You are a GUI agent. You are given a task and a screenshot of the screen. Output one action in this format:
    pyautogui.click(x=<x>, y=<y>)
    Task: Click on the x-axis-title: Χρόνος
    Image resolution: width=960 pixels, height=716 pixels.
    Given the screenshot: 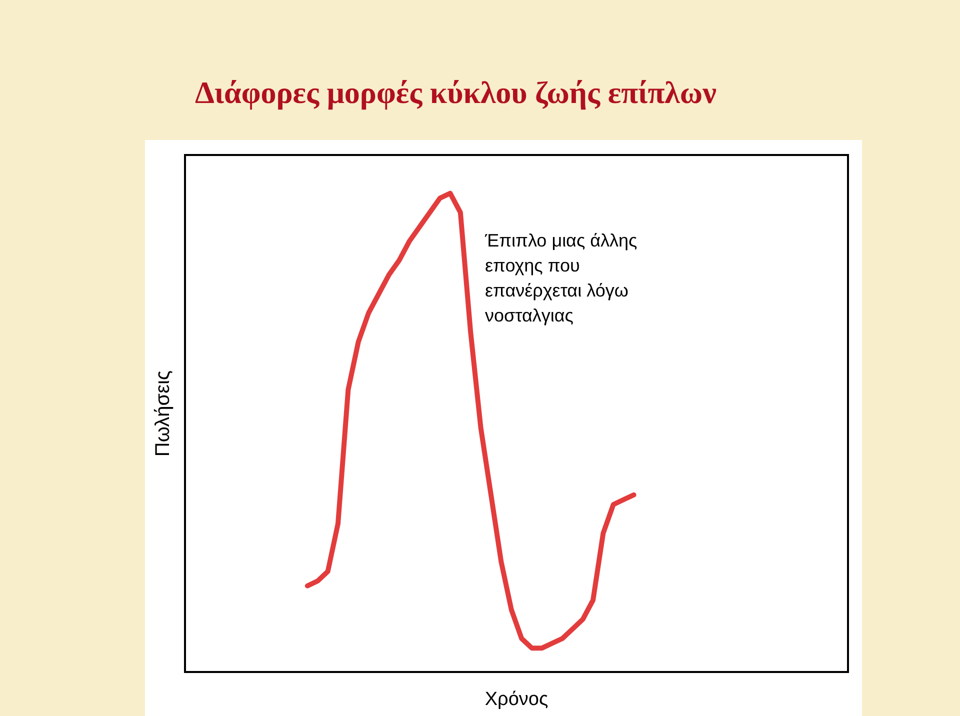 What is the action you would take?
    pyautogui.click(x=516, y=699)
    